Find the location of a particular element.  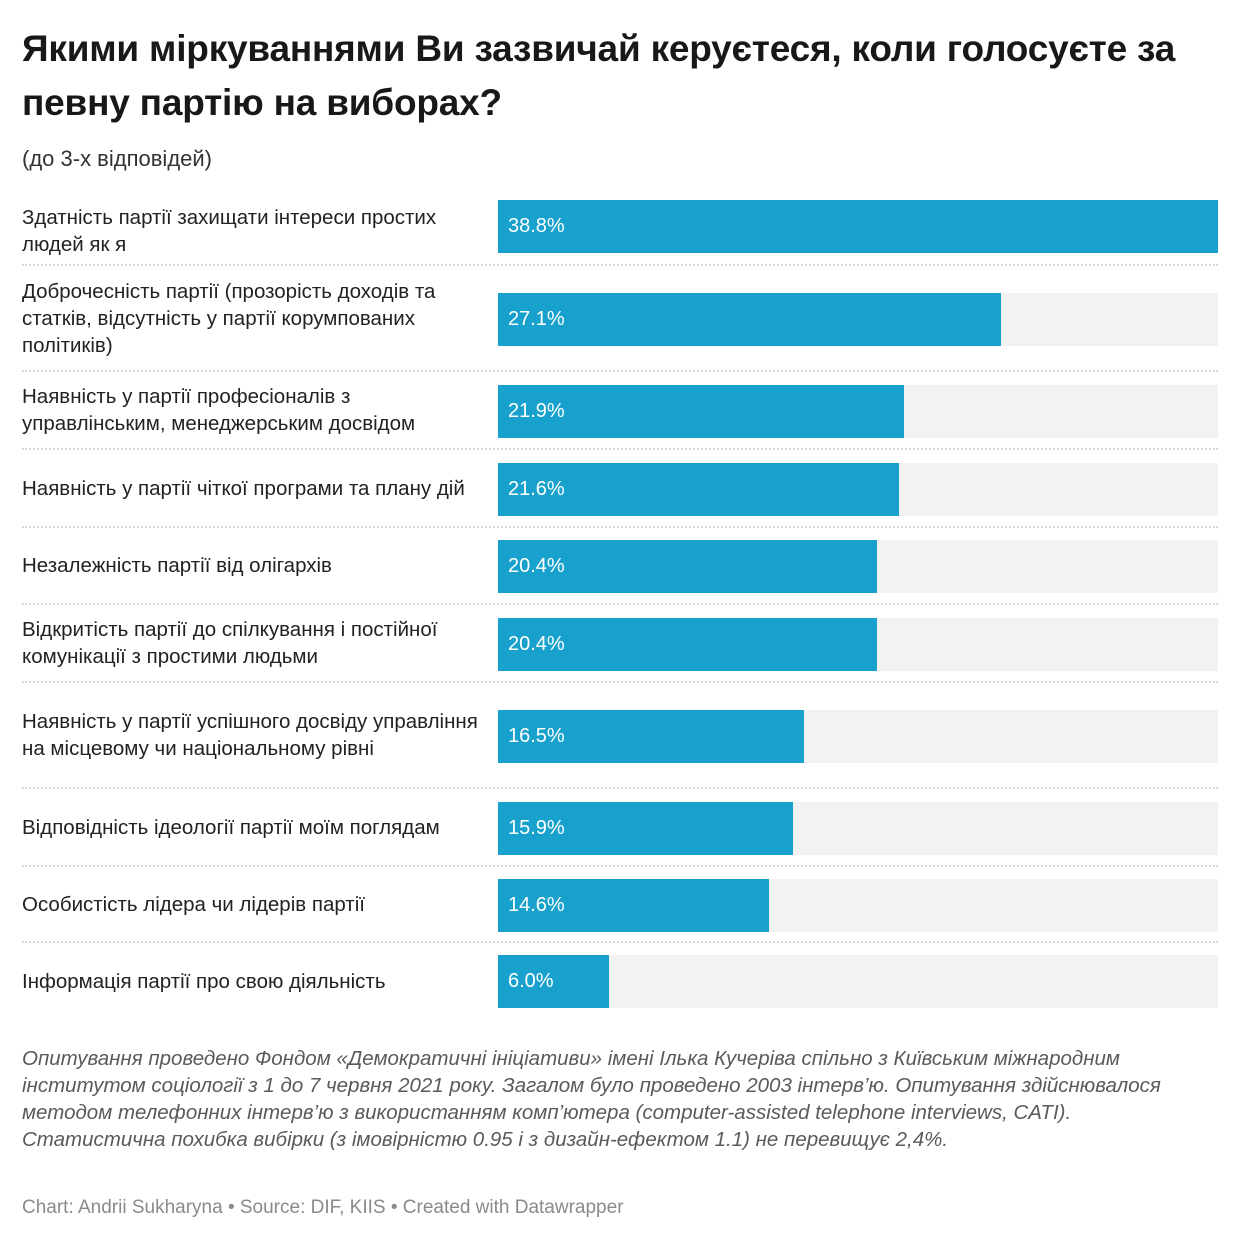

bar-track: 27.1% is located at coordinates (858, 319).